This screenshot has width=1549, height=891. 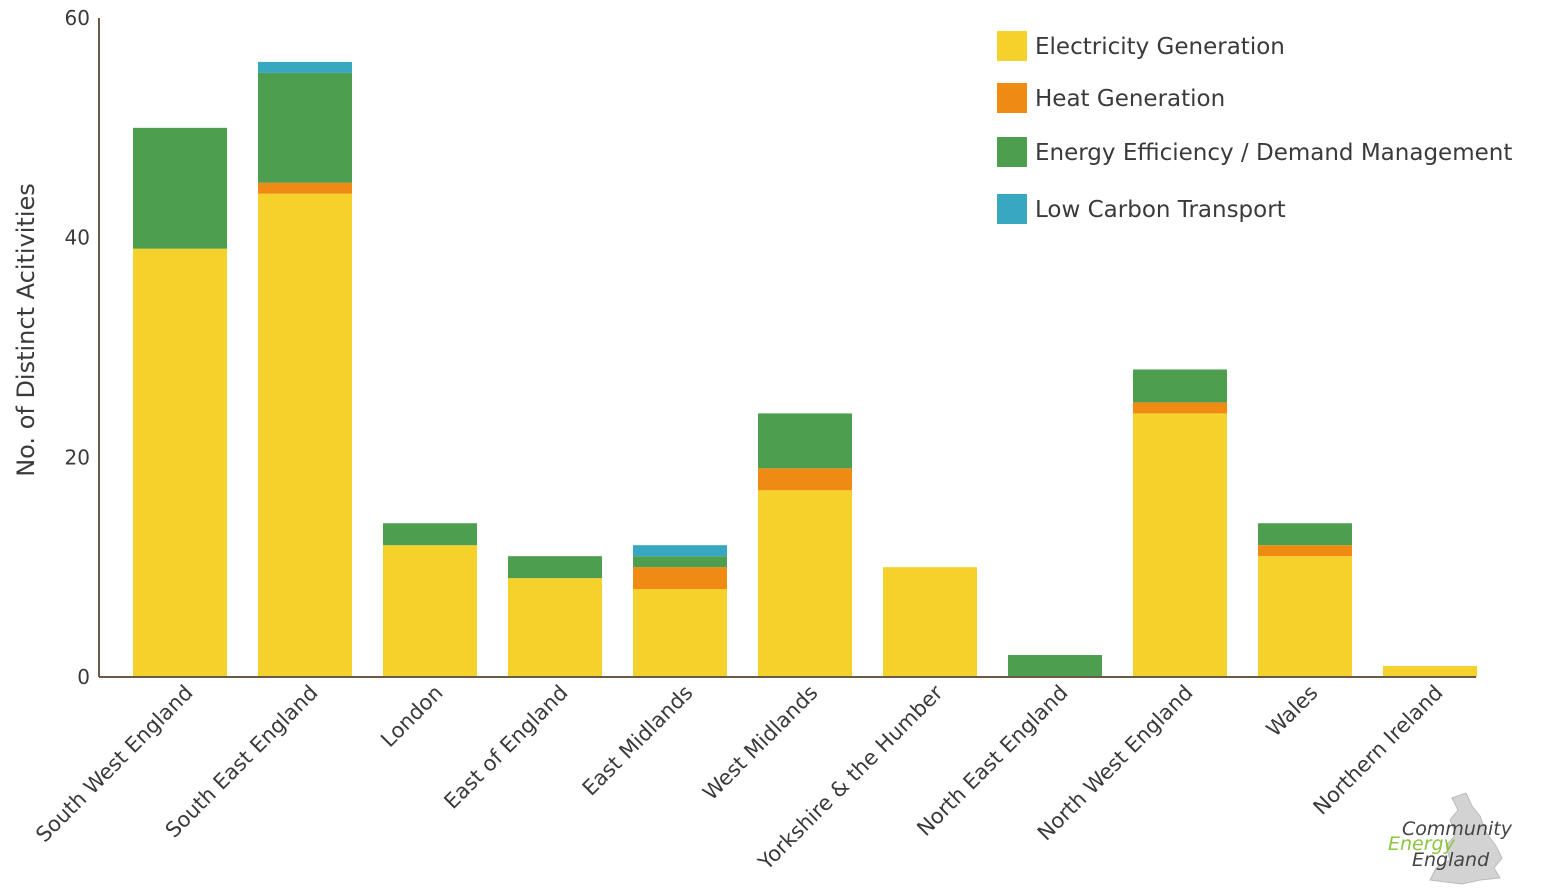 I want to click on logo-energy-text: Energy, so click(x=1422, y=844).